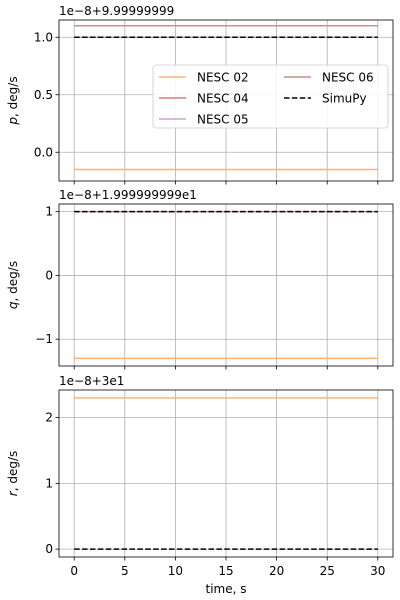 This screenshot has height=600, width=400. Describe the element at coordinates (226, 589) in the screenshot. I see `x-axis-label: time, s` at that location.